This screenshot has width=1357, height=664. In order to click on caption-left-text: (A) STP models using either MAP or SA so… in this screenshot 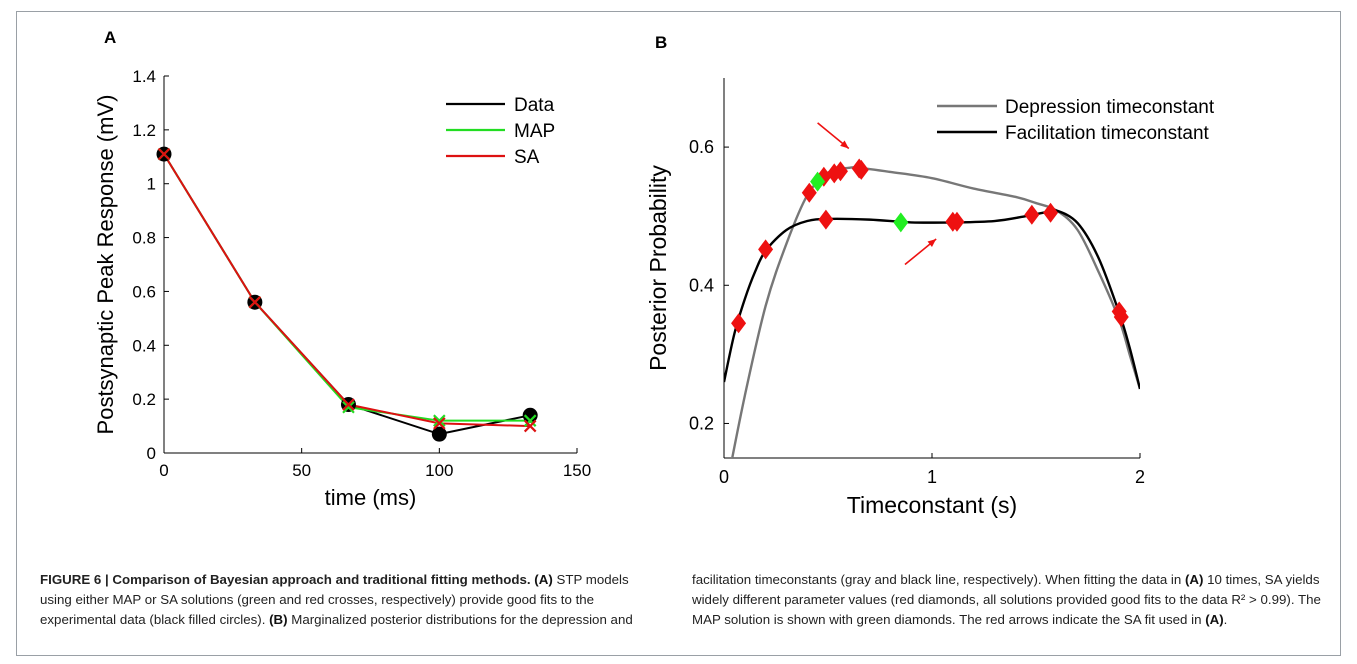, I will do `click(336, 599)`.